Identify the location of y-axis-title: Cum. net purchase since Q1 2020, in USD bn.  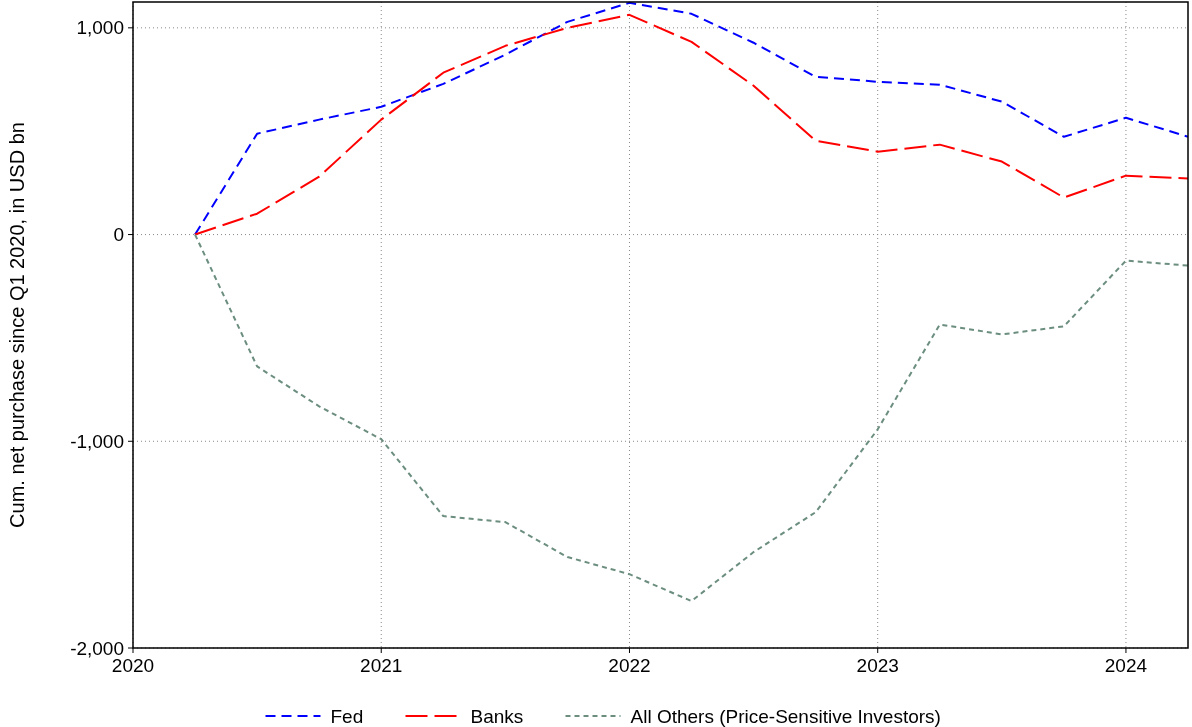
(17, 325).